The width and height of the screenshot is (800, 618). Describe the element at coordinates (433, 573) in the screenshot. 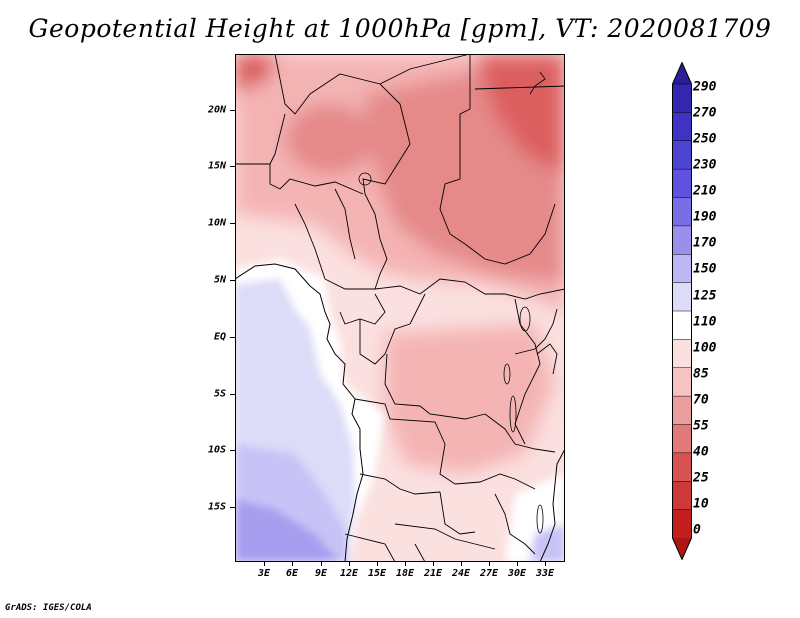

I see `lon-label: 21E` at that location.